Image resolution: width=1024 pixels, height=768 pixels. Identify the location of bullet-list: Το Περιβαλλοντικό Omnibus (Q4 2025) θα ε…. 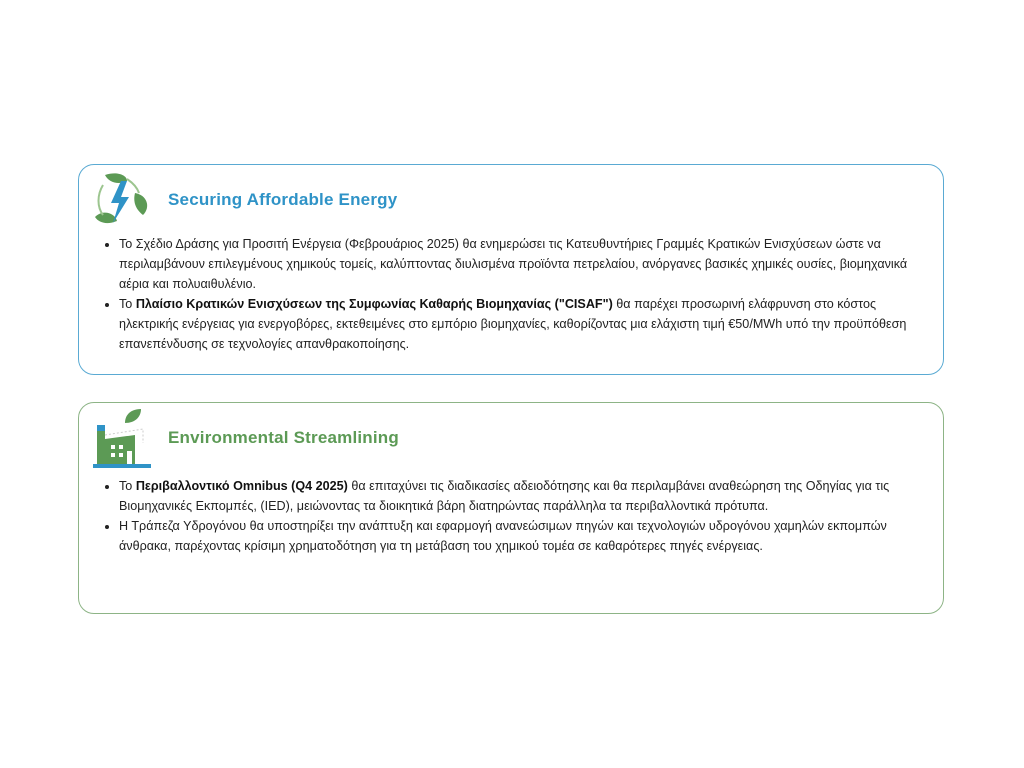
(516, 516).